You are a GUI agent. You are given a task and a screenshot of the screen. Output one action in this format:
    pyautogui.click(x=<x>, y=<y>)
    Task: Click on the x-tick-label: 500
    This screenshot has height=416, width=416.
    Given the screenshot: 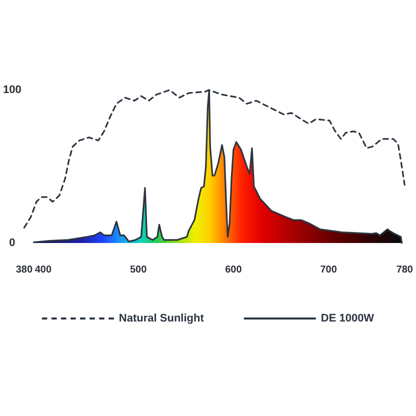 What is the action you would take?
    pyautogui.click(x=139, y=270)
    